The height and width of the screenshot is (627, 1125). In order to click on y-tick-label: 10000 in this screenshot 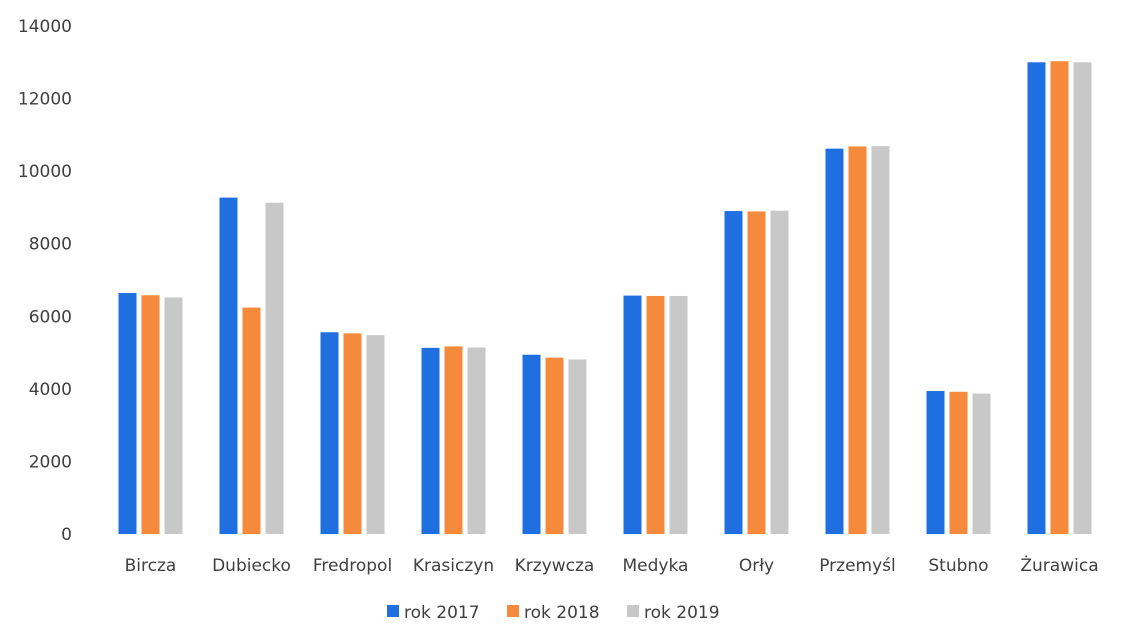, I will do `click(45, 172)`.